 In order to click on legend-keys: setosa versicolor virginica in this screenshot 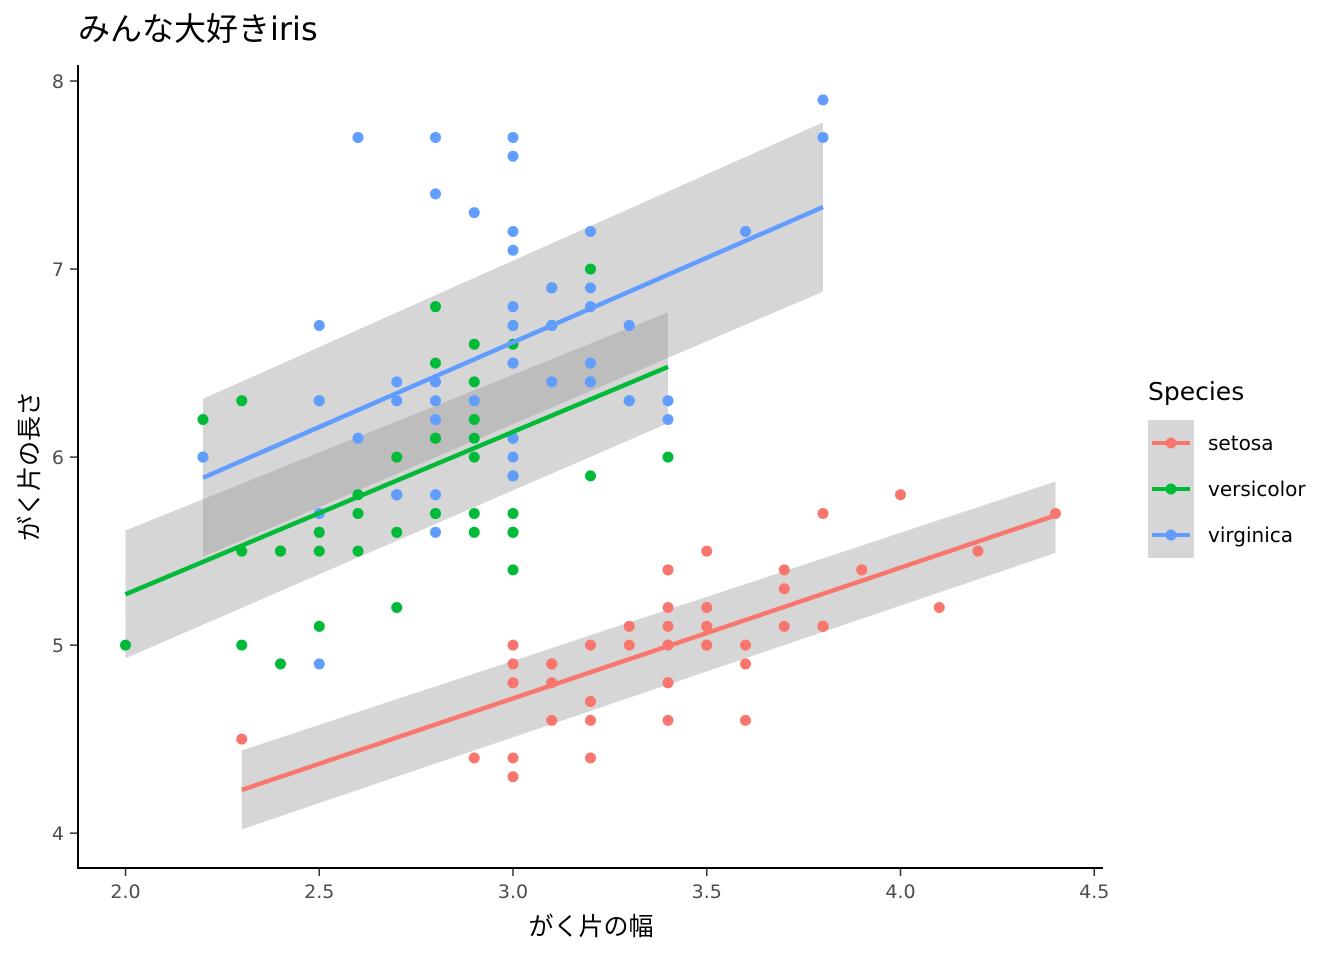, I will do `click(1227, 489)`.